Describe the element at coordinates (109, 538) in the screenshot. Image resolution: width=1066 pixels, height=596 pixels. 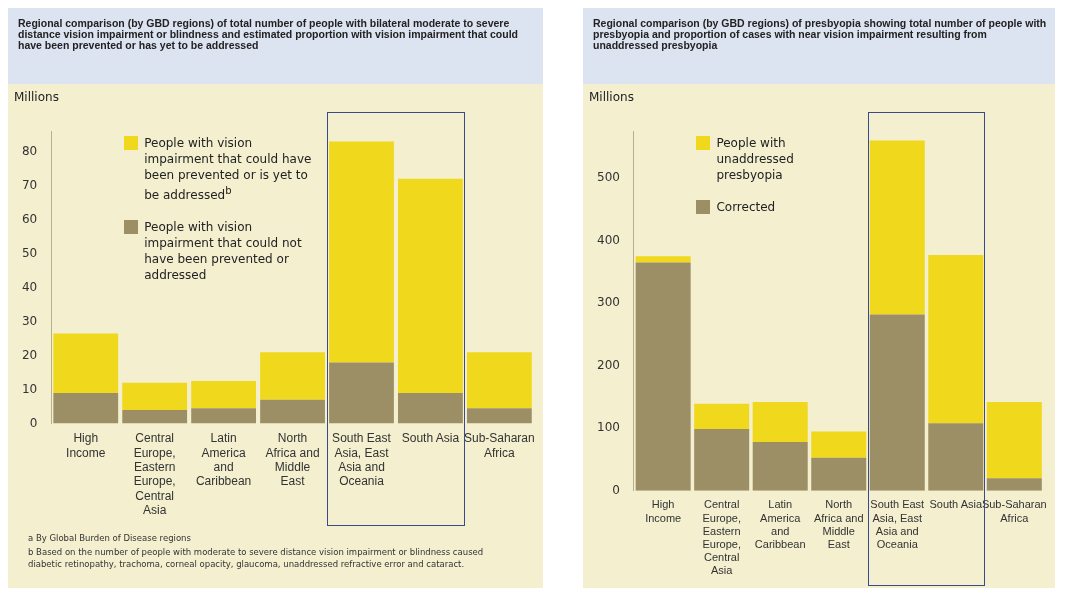
I see `text: a By Global Burden of Disease regions` at that location.